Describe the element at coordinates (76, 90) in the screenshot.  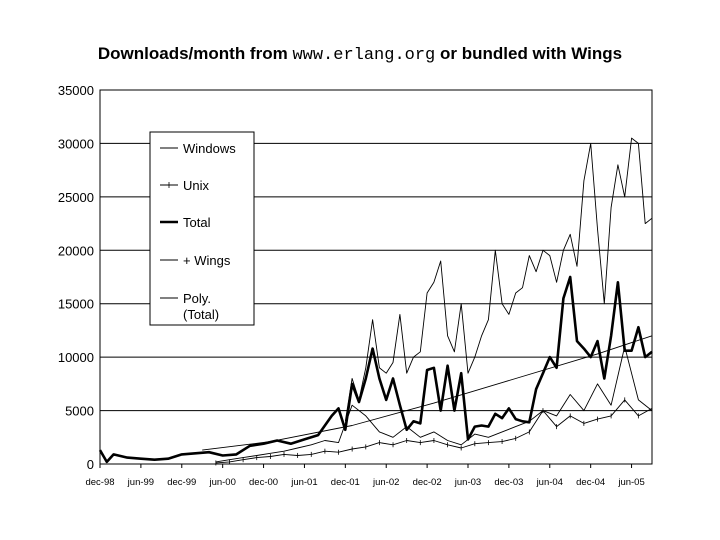
I see `y-tick-label: 35000` at that location.